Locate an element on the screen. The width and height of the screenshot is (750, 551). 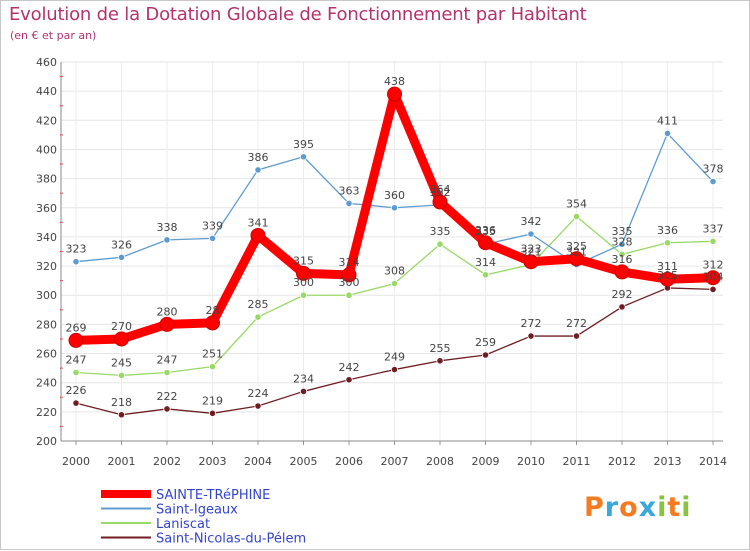
data-label: 259 is located at coordinates (485, 342).